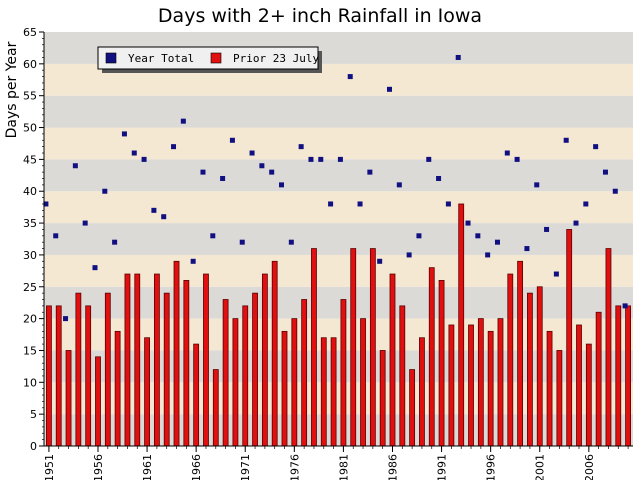  I want to click on y-tick-label: 20, so click(30, 319).